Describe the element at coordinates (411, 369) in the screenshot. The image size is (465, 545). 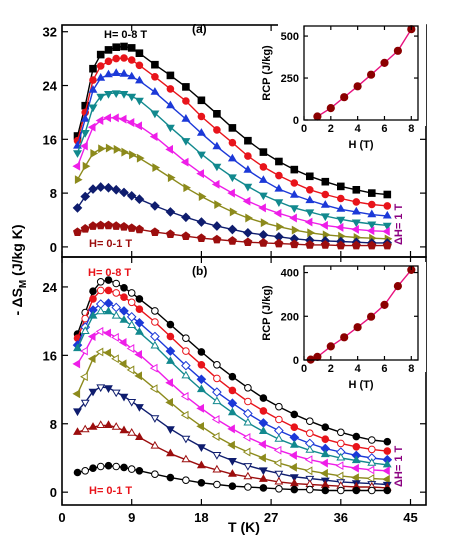
I see `inset-b-xtick-label: 8` at that location.